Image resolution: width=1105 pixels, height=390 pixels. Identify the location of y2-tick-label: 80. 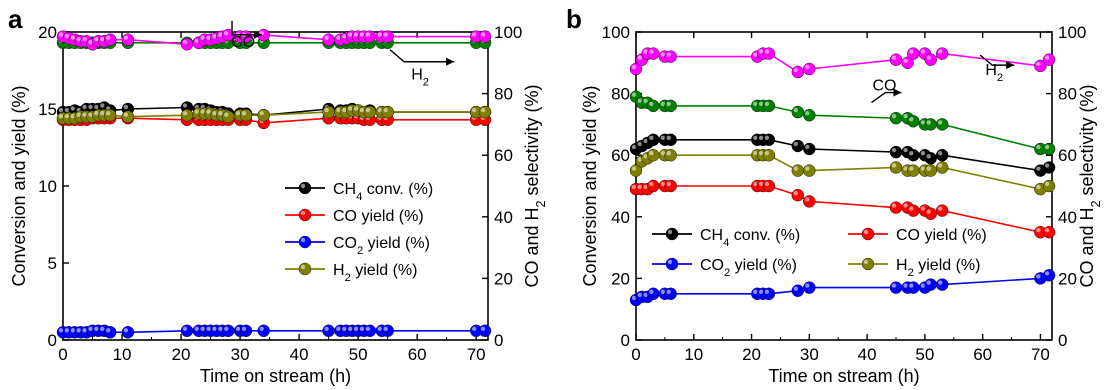
(503, 94).